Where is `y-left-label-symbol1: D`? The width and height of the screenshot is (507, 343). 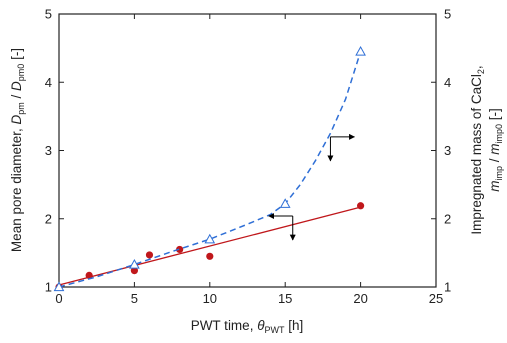 y-left-label-symbol1: D is located at coordinates (16, 119).